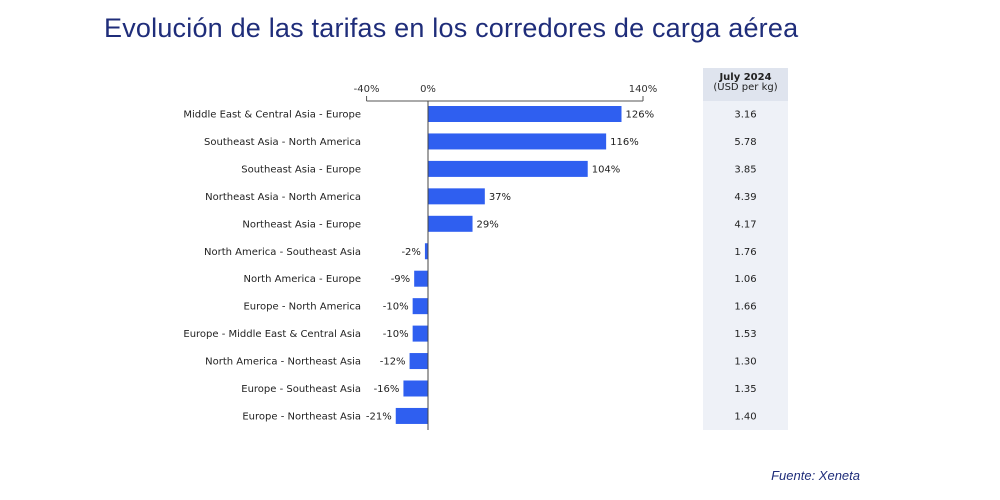  I want to click on source-note: Fuente: Xeneta, so click(815, 475).